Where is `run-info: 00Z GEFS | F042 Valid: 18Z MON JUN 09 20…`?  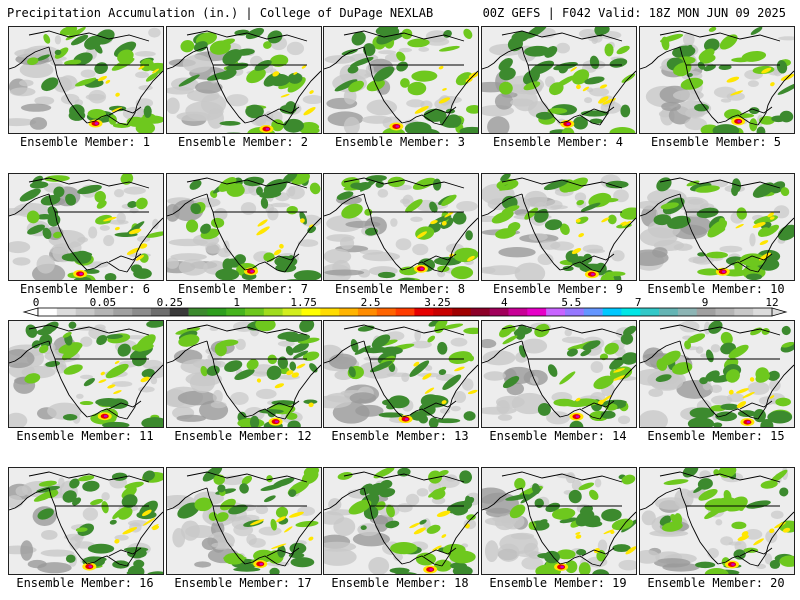 run-info: 00Z GEFS | F042 Valid: 18Z MON JUN 09 20… is located at coordinates (634, 13).